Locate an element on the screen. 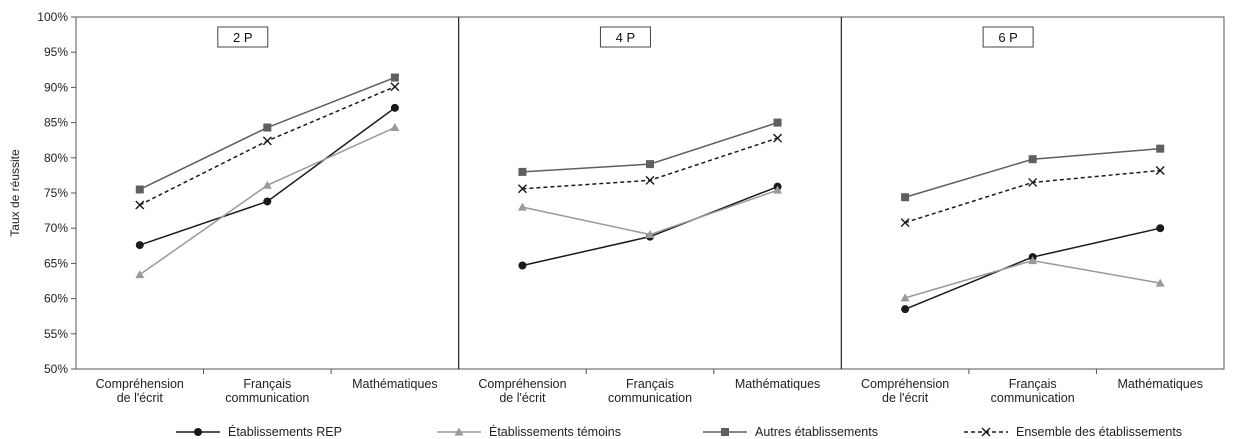 This screenshot has width=1234, height=439. legend-marker-stroke is located at coordinates (986, 432).